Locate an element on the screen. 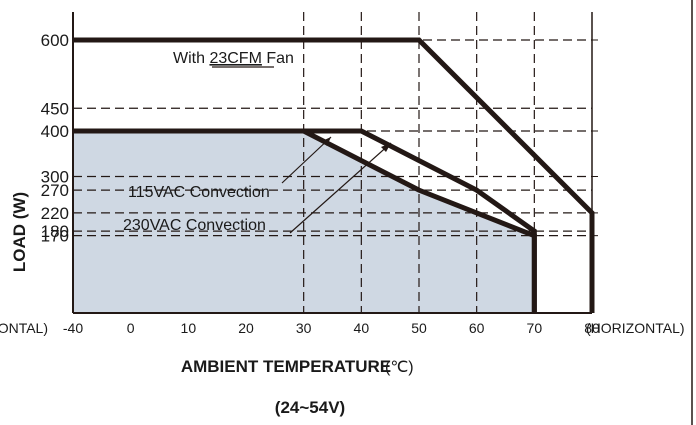 This screenshot has height=425, width=696. x-tick-10: 10 is located at coordinates (189, 328).